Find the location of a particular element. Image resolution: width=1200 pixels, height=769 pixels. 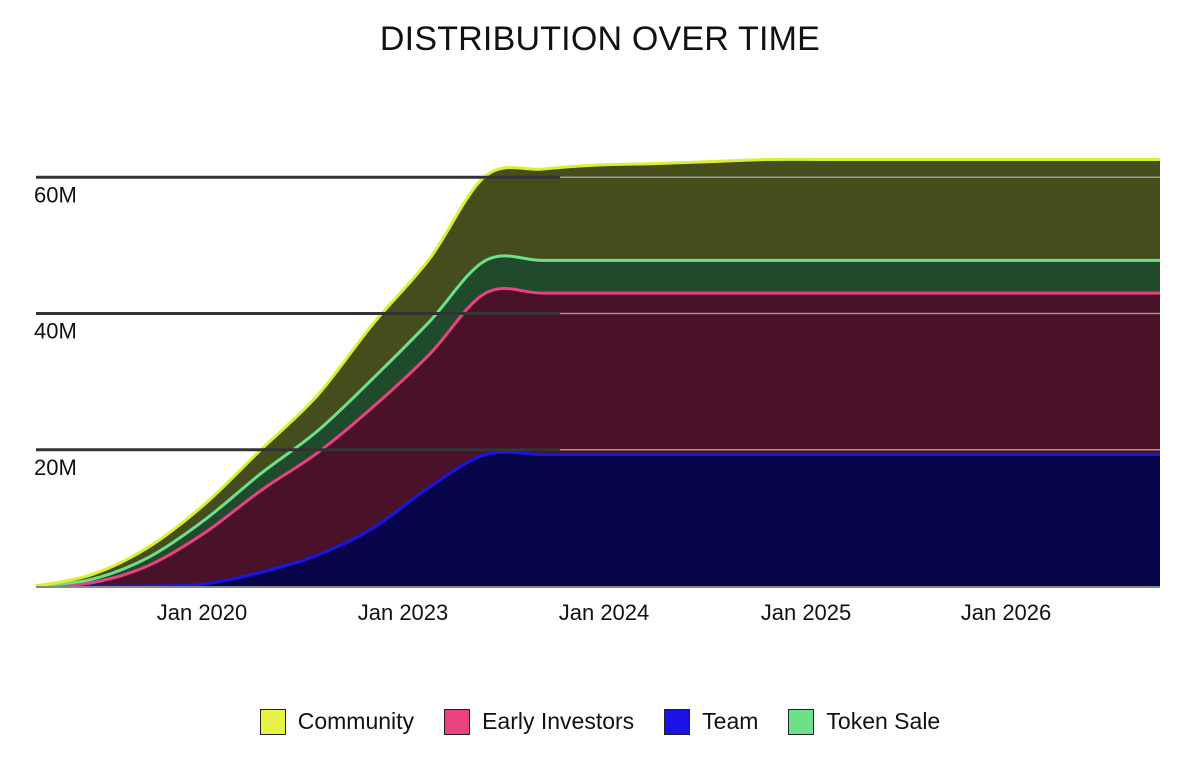

y-tick-label: 20M is located at coordinates (55, 467).